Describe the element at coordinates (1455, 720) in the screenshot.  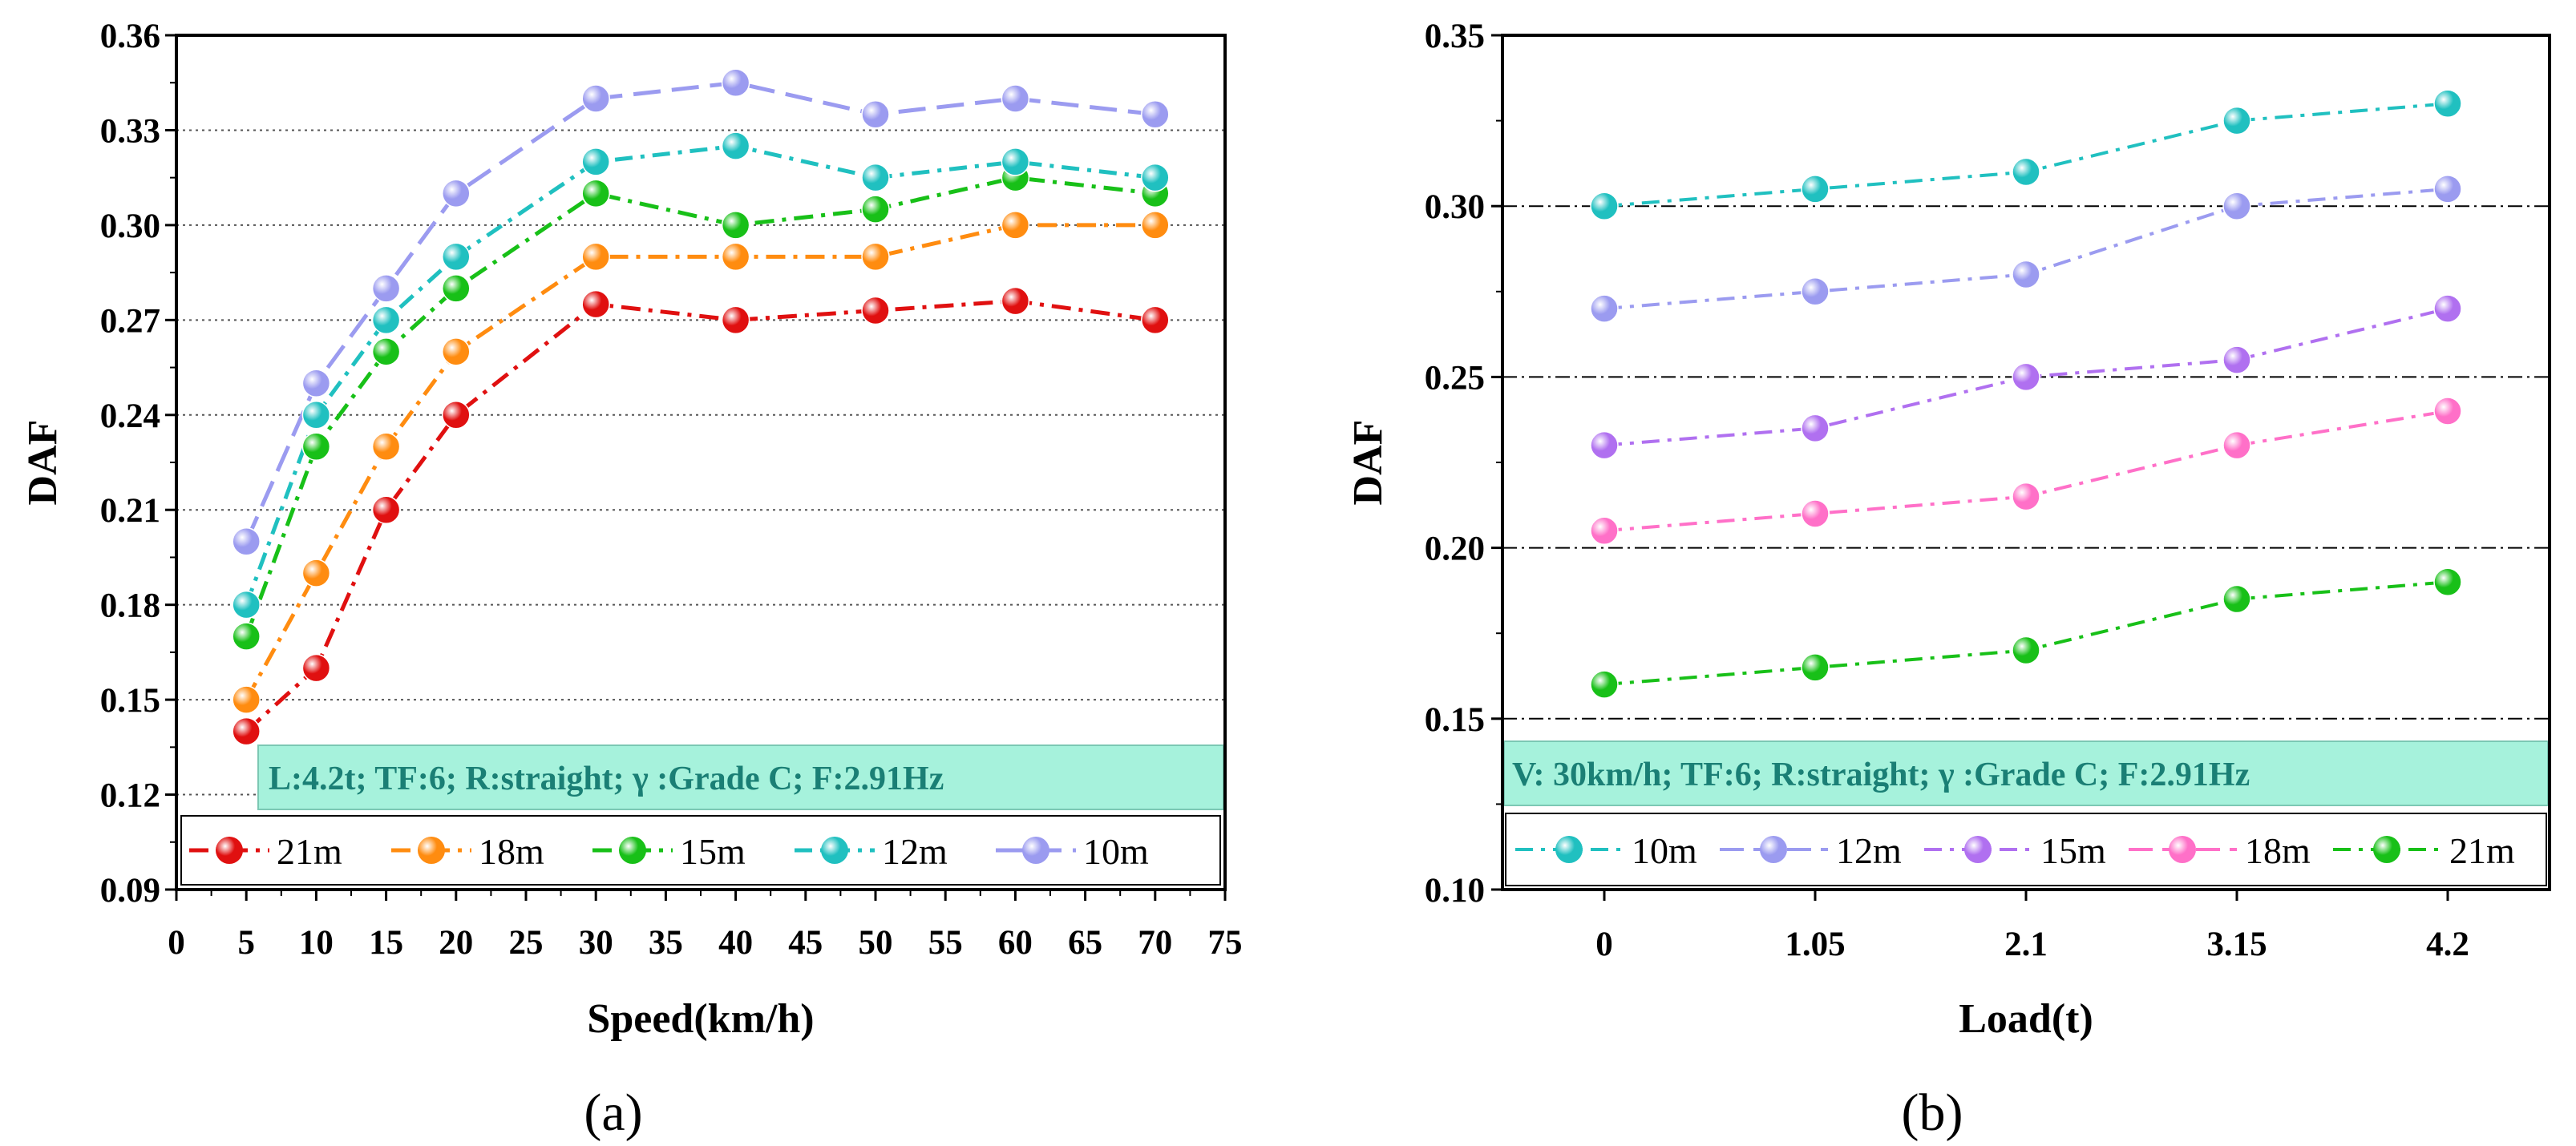
I see `y-tick-label: 0.15` at that location.